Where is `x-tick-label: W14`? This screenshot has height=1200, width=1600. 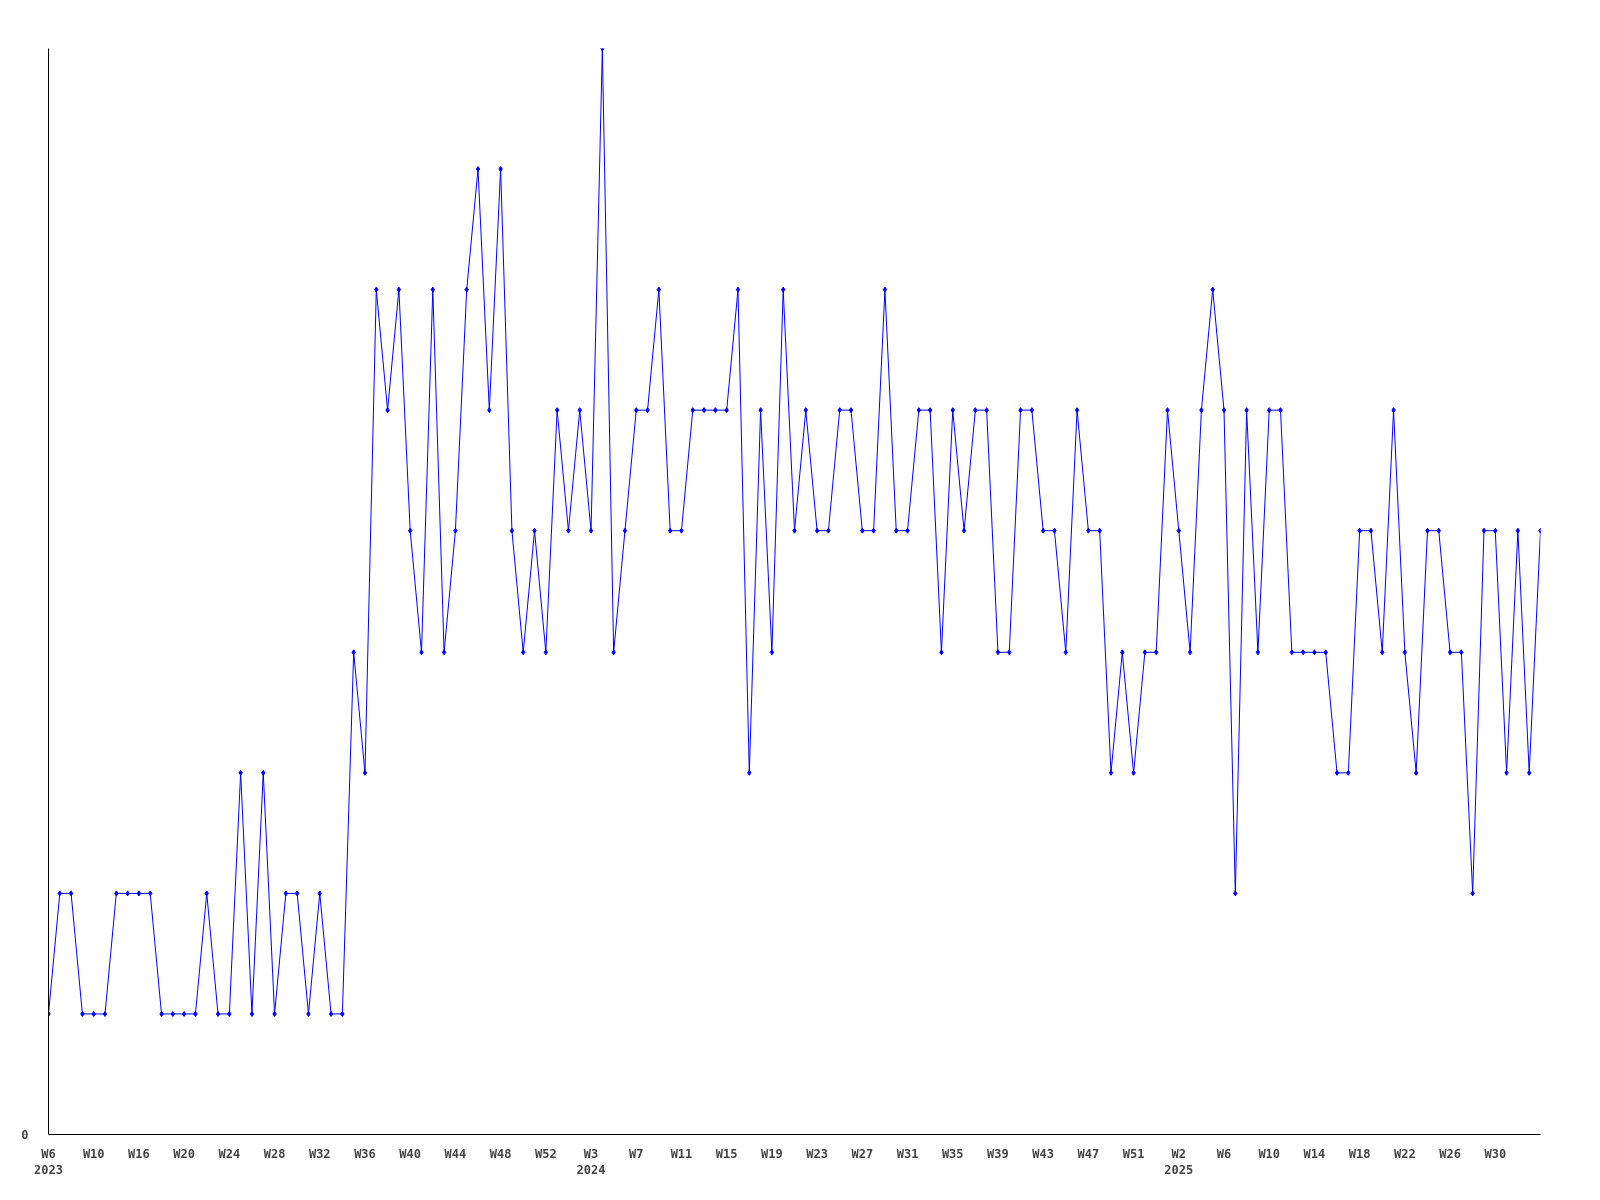
x-tick-label: W14 is located at coordinates (1314, 1153).